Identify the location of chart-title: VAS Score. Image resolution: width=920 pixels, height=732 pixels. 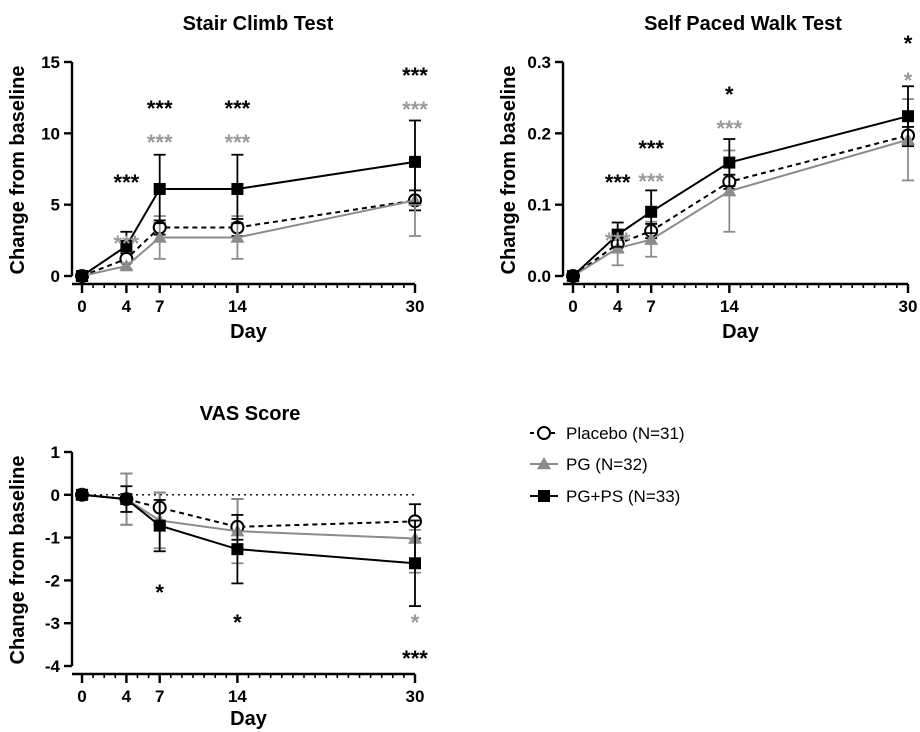
(250, 414).